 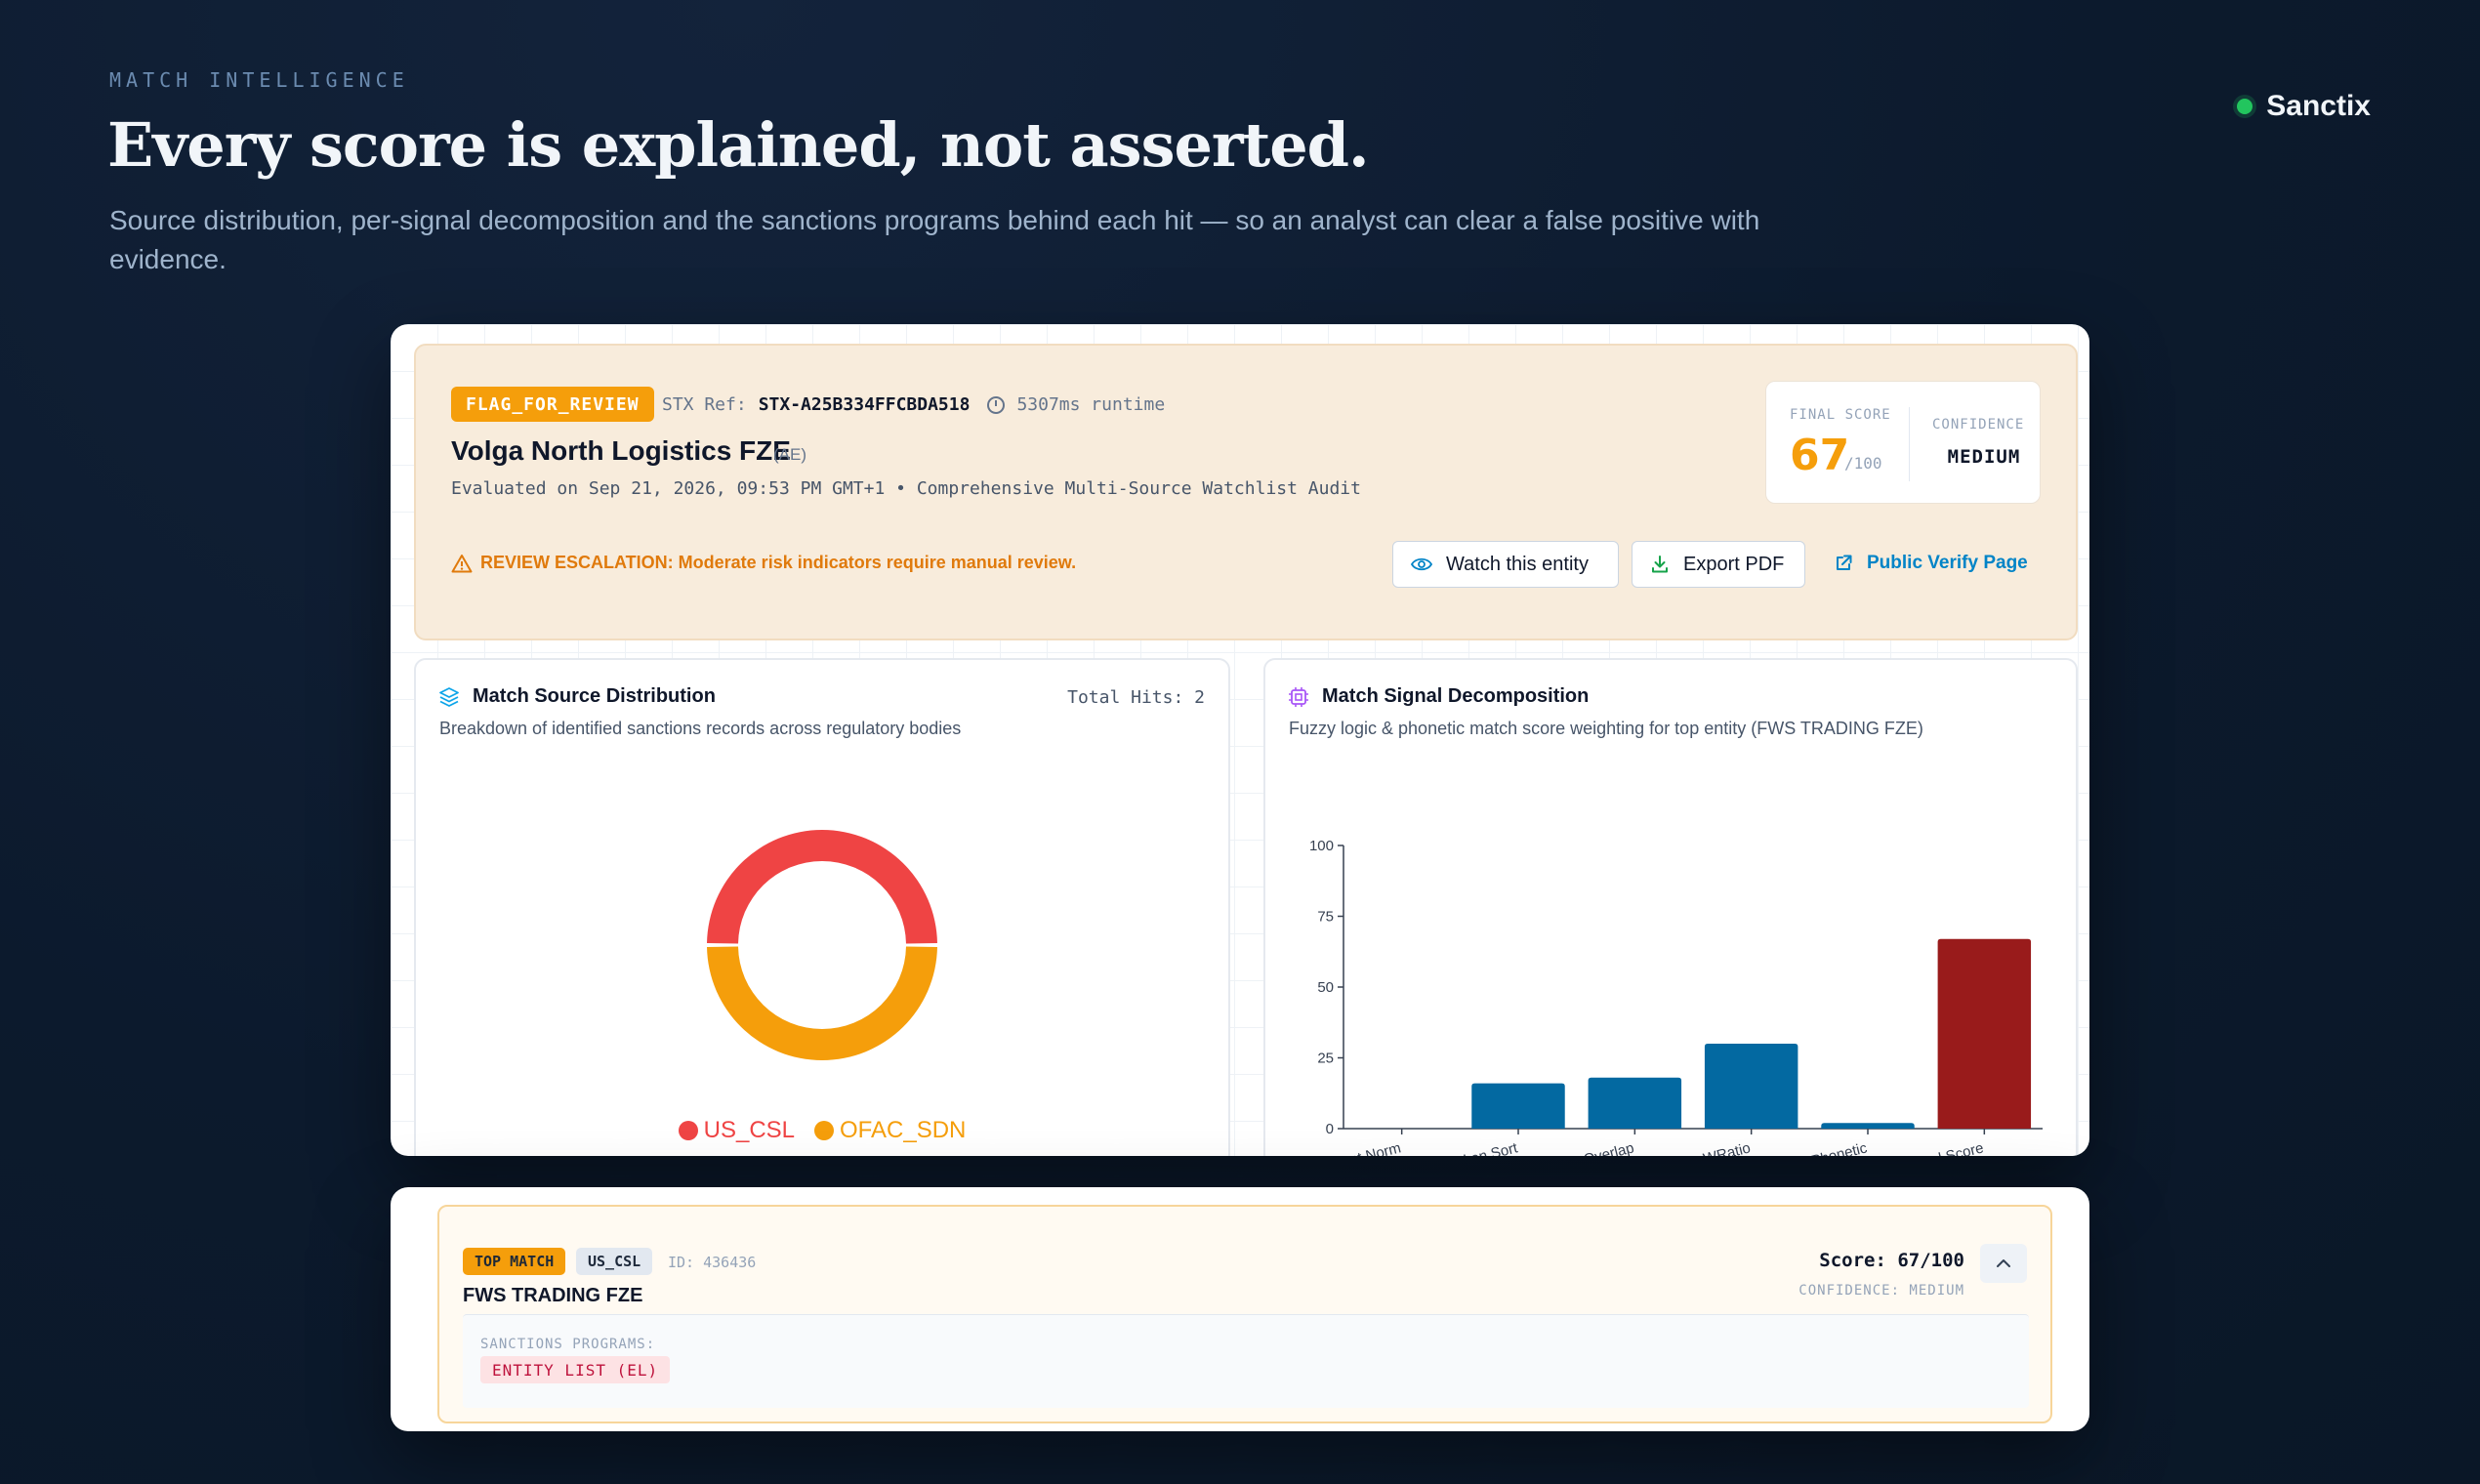 What do you see at coordinates (594, 696) in the screenshot?
I see `source-panel-title: Match Source Distribution` at bounding box center [594, 696].